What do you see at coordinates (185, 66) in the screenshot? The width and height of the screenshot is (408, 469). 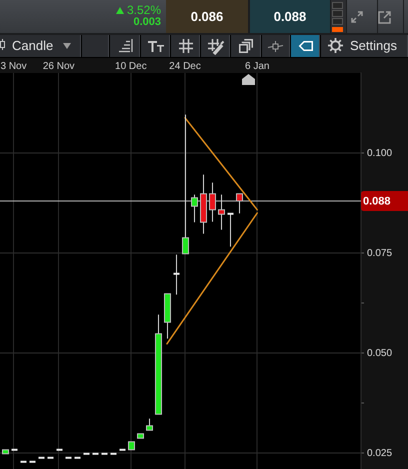 I see `x-tick-label: 24 Dec` at bounding box center [185, 66].